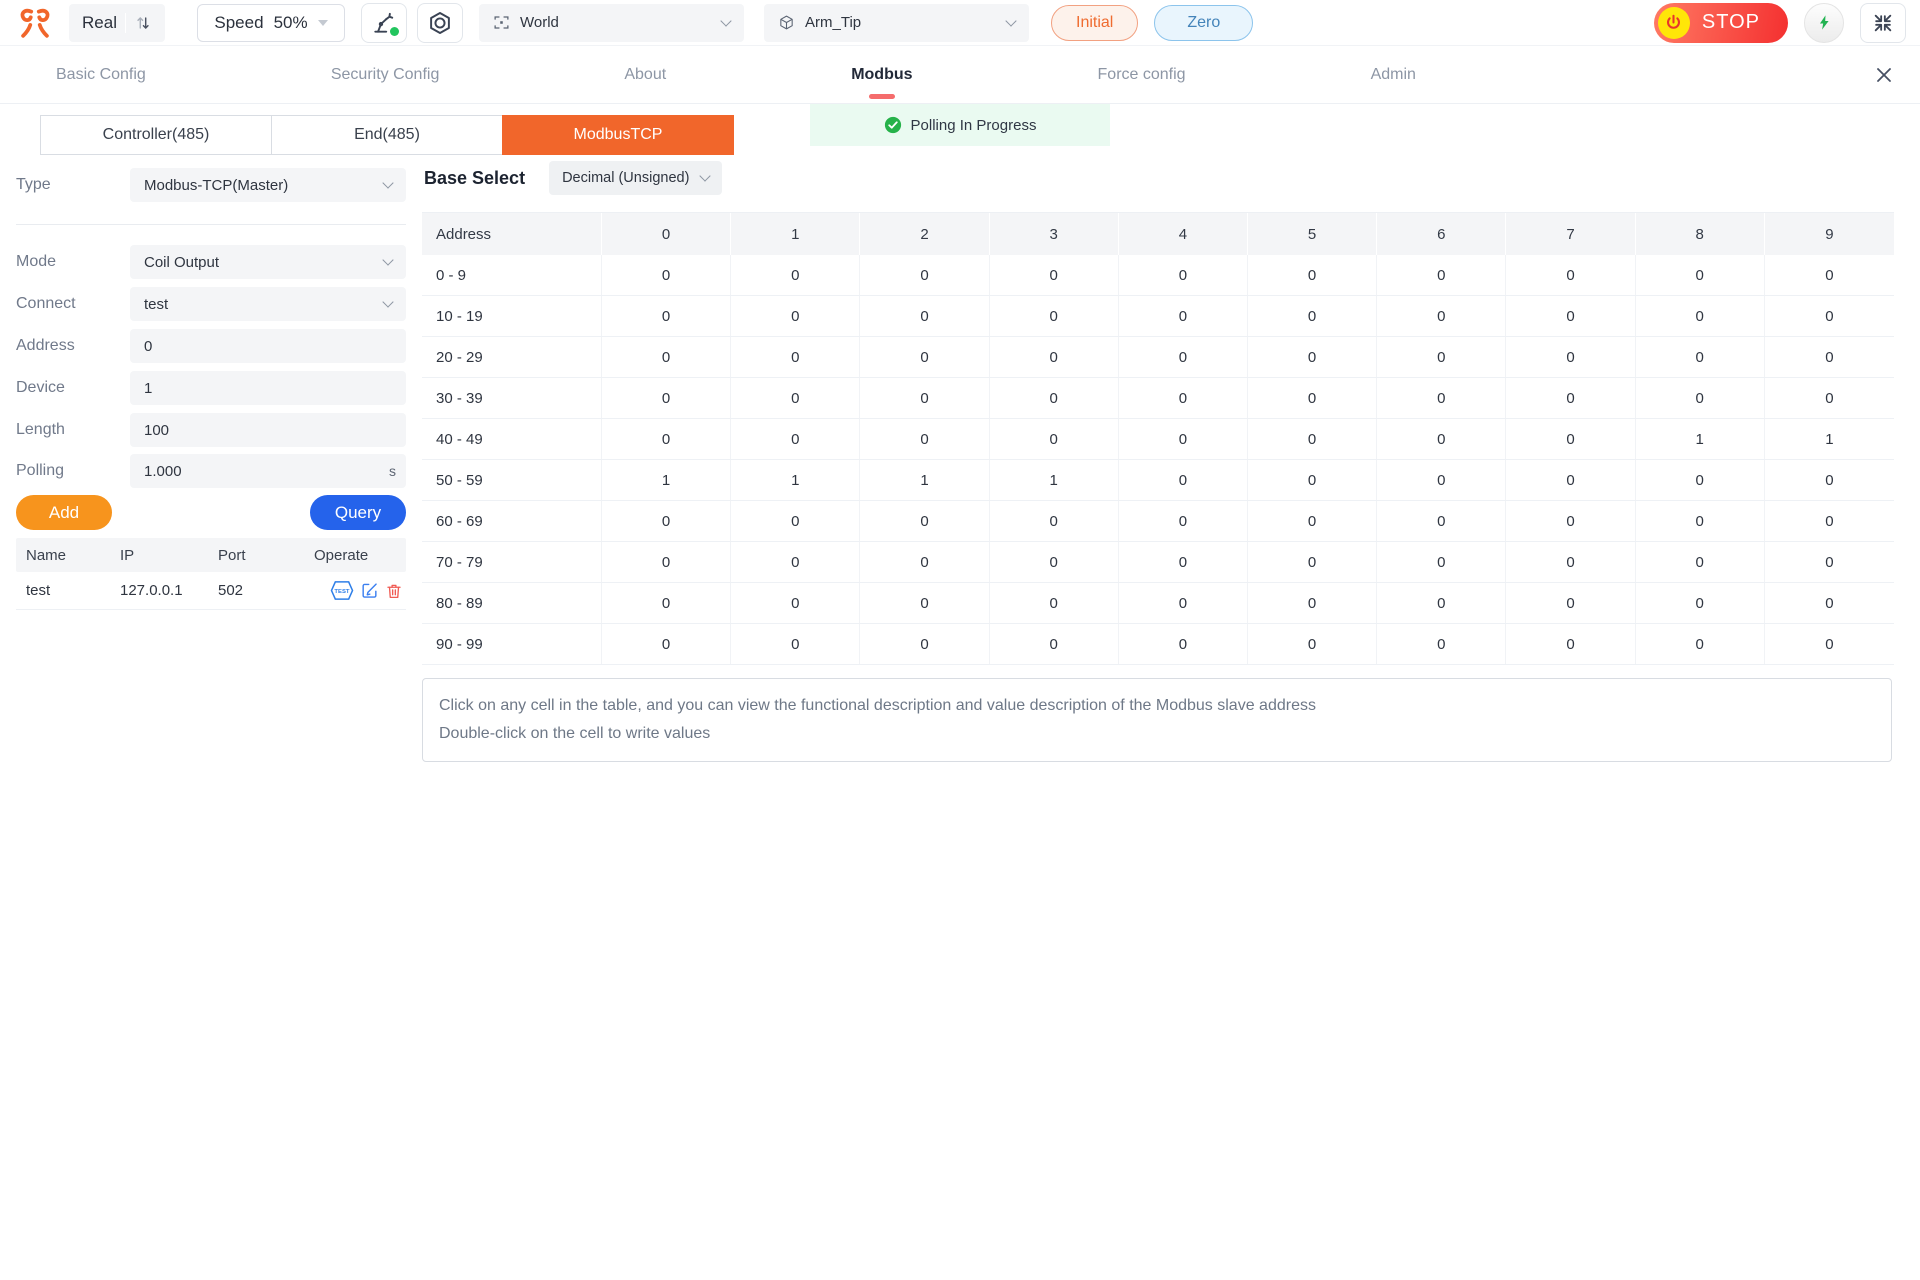  What do you see at coordinates (117, 22) in the screenshot?
I see `mode-indicator: Real` at bounding box center [117, 22].